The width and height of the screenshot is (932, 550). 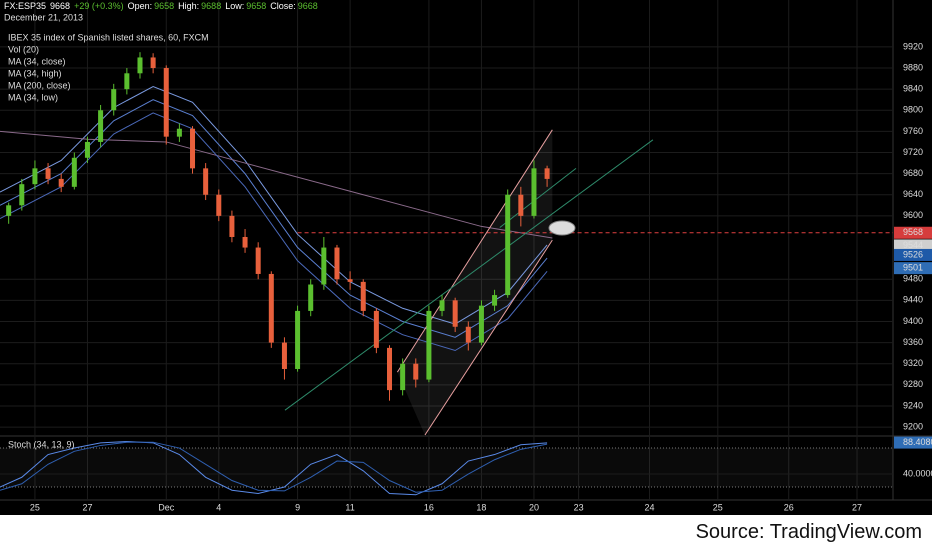 I want to click on x-tick-label: Dec, so click(x=166, y=507).